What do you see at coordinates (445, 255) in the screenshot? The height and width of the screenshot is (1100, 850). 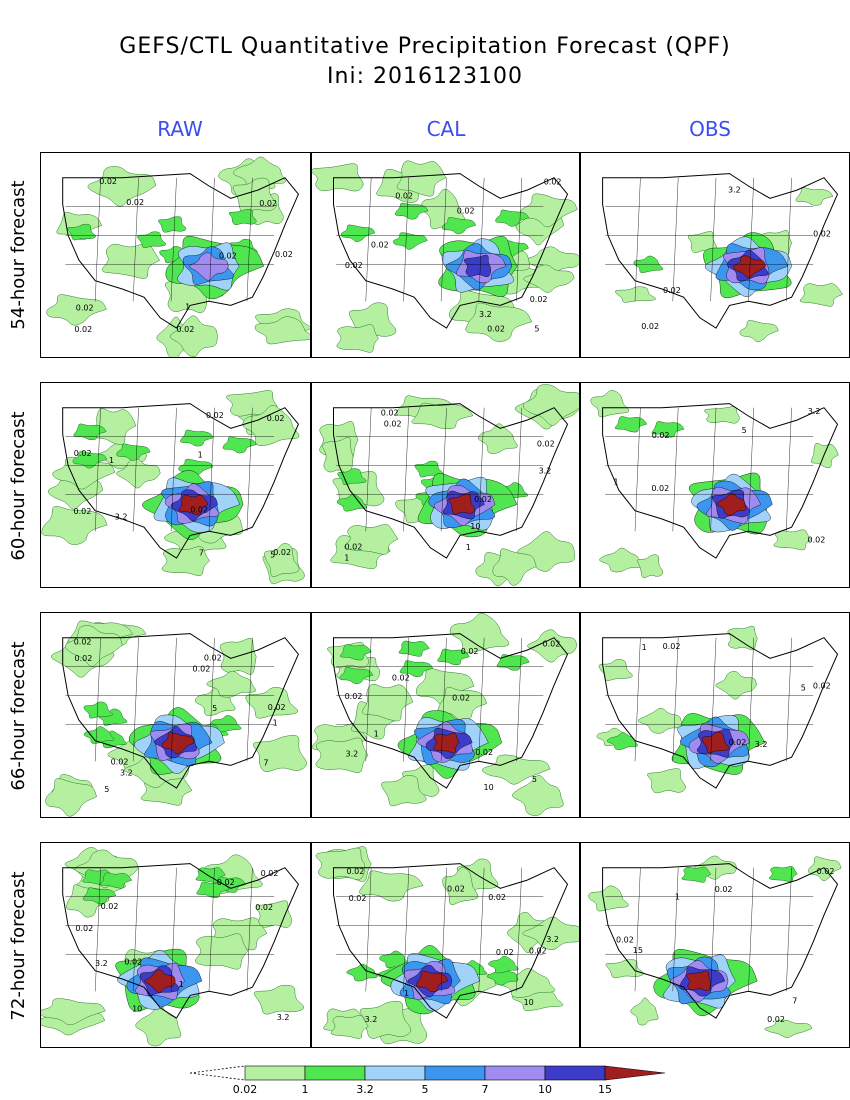 I see `qpf-map-panel-r0-c1: 0.02 0.02 0.02 0.02 0.02 0.02 0.02 3.2 5` at bounding box center [445, 255].